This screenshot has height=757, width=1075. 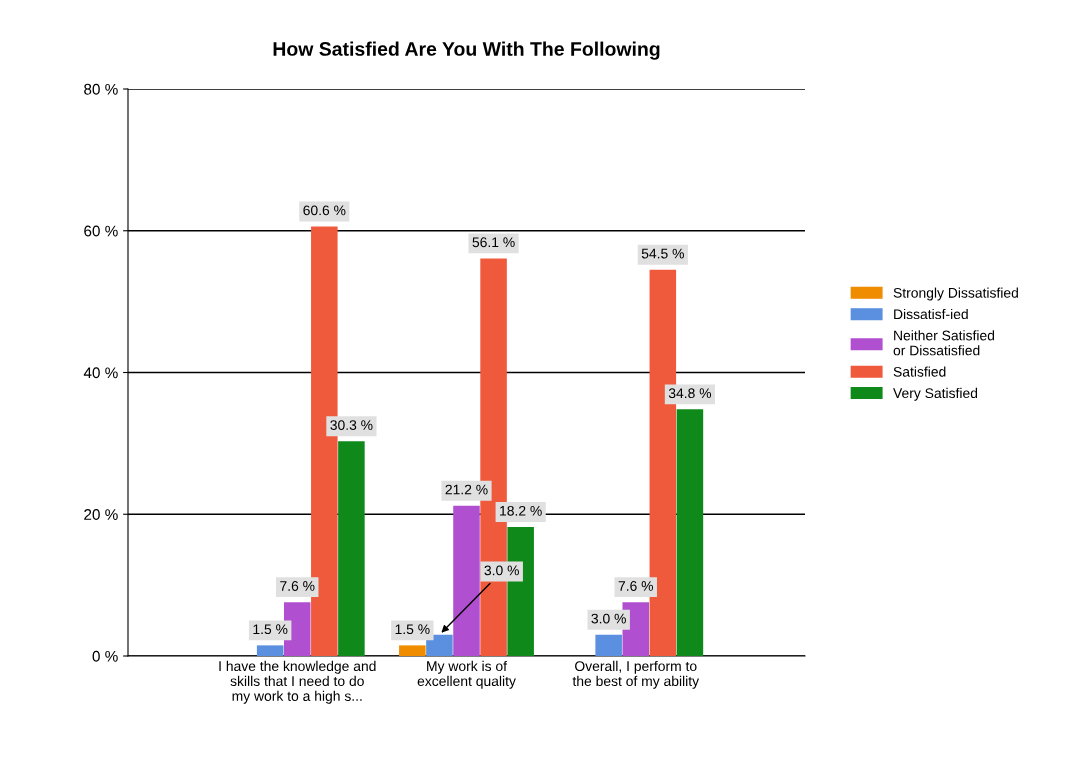 I want to click on y-tick-label: 40 %, so click(x=100, y=373).